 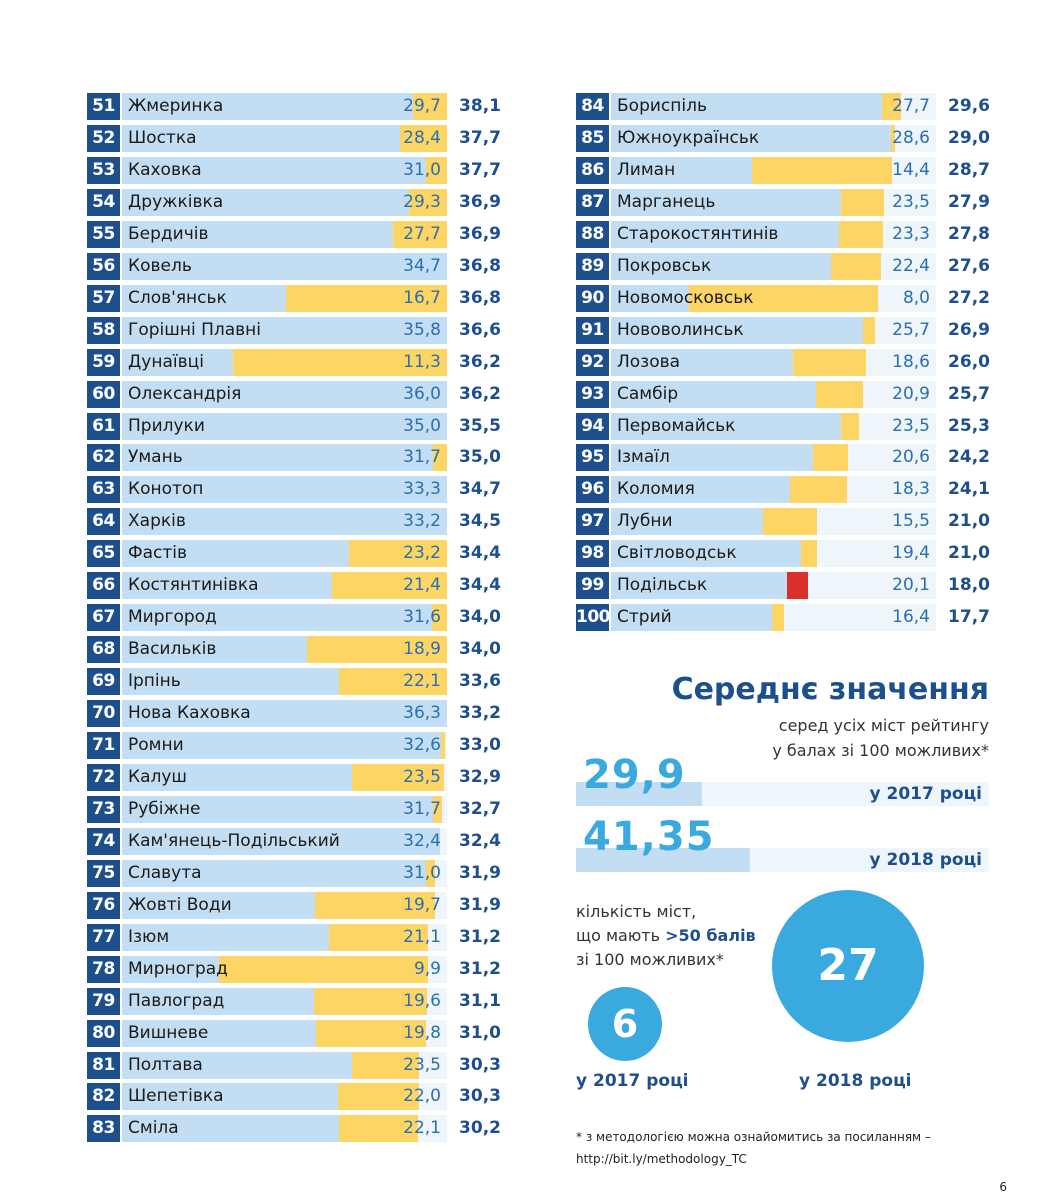 What do you see at coordinates (848, 965) in the screenshot?
I see `count-2018-value: 27` at bounding box center [848, 965].